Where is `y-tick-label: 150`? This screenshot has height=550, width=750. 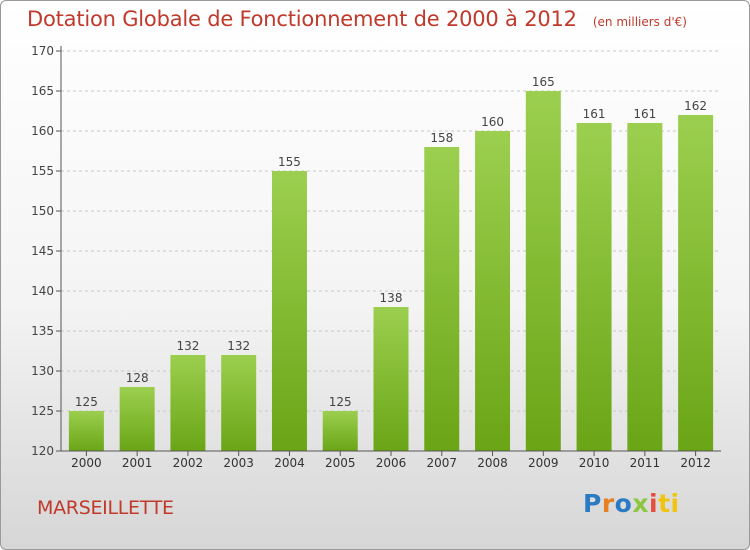
y-tick-label: 150 is located at coordinates (42, 211).